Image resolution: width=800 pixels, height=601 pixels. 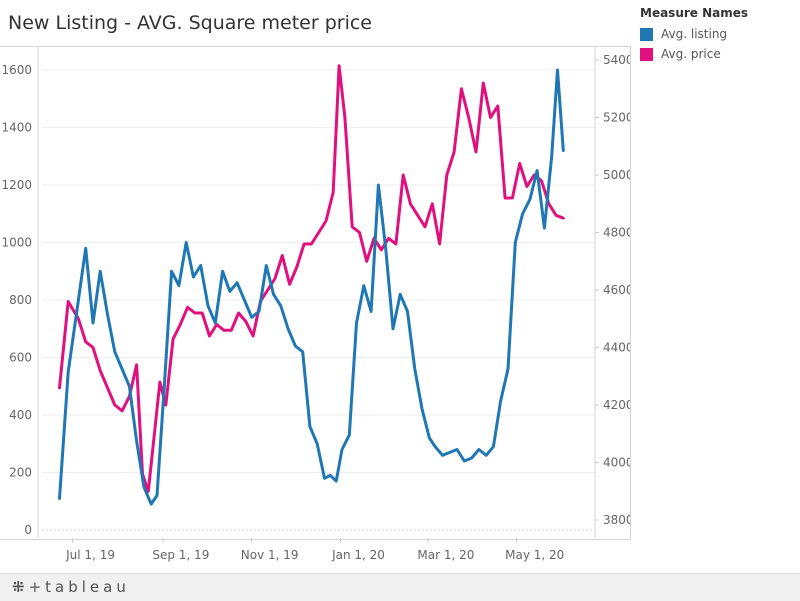 I want to click on y-right-tick-label: 5400, so click(x=616, y=60).